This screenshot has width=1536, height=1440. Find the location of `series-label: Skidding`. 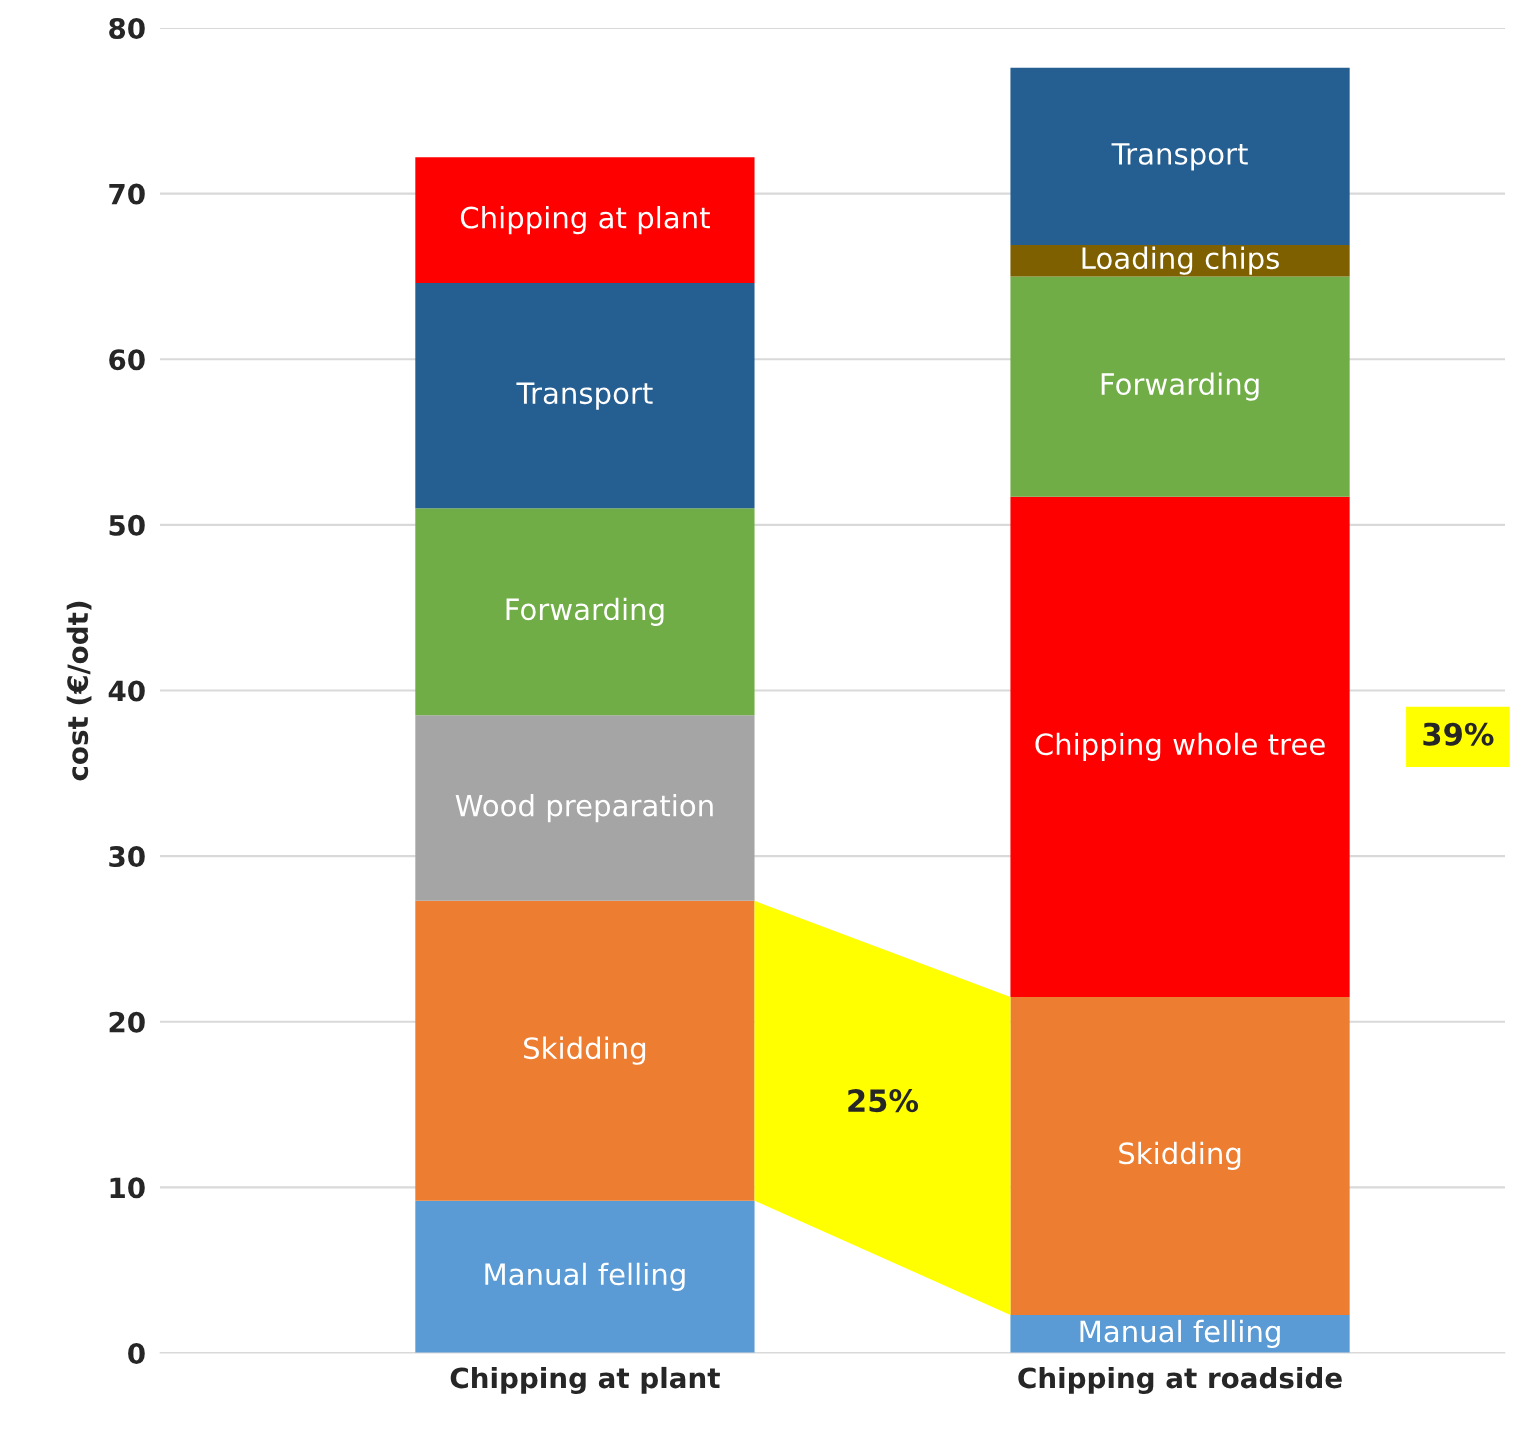

series-label: Skidding is located at coordinates (585, 1050).